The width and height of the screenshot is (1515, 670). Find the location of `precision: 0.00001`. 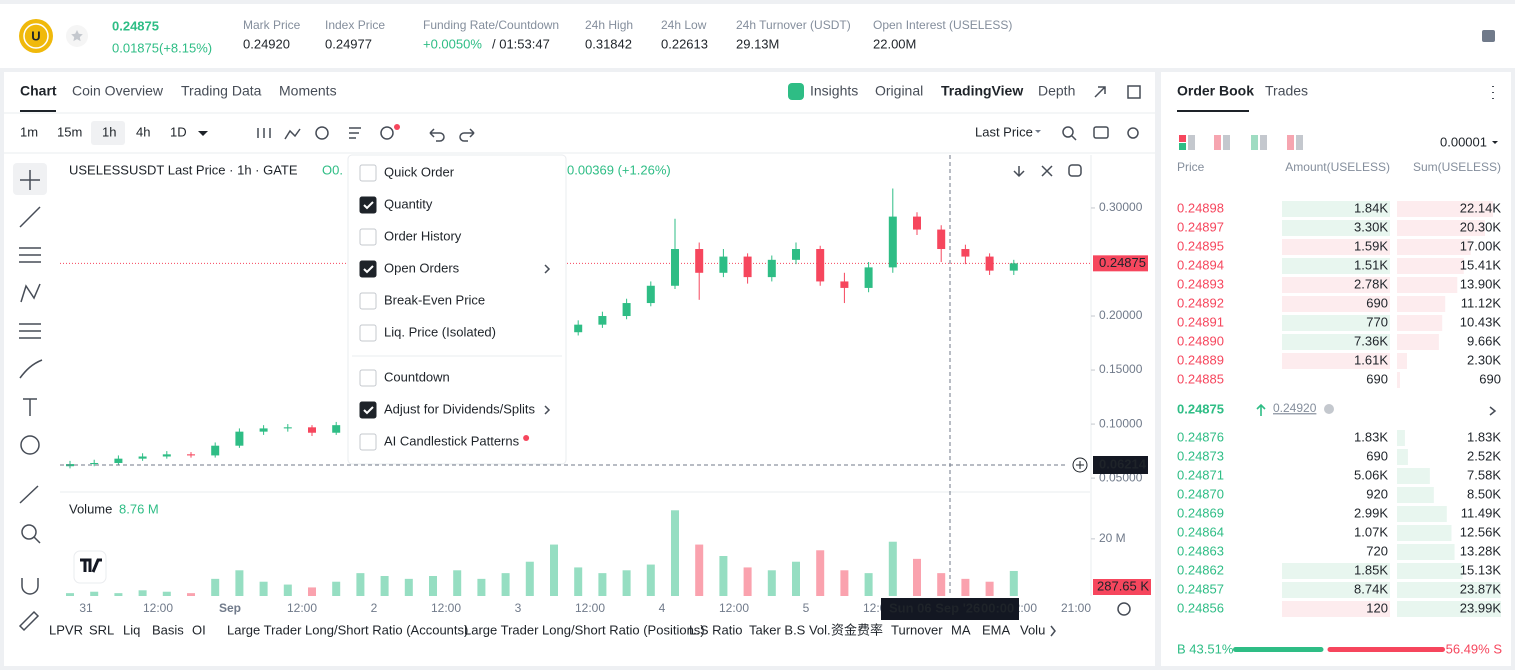

precision: 0.00001 is located at coordinates (1463, 141).